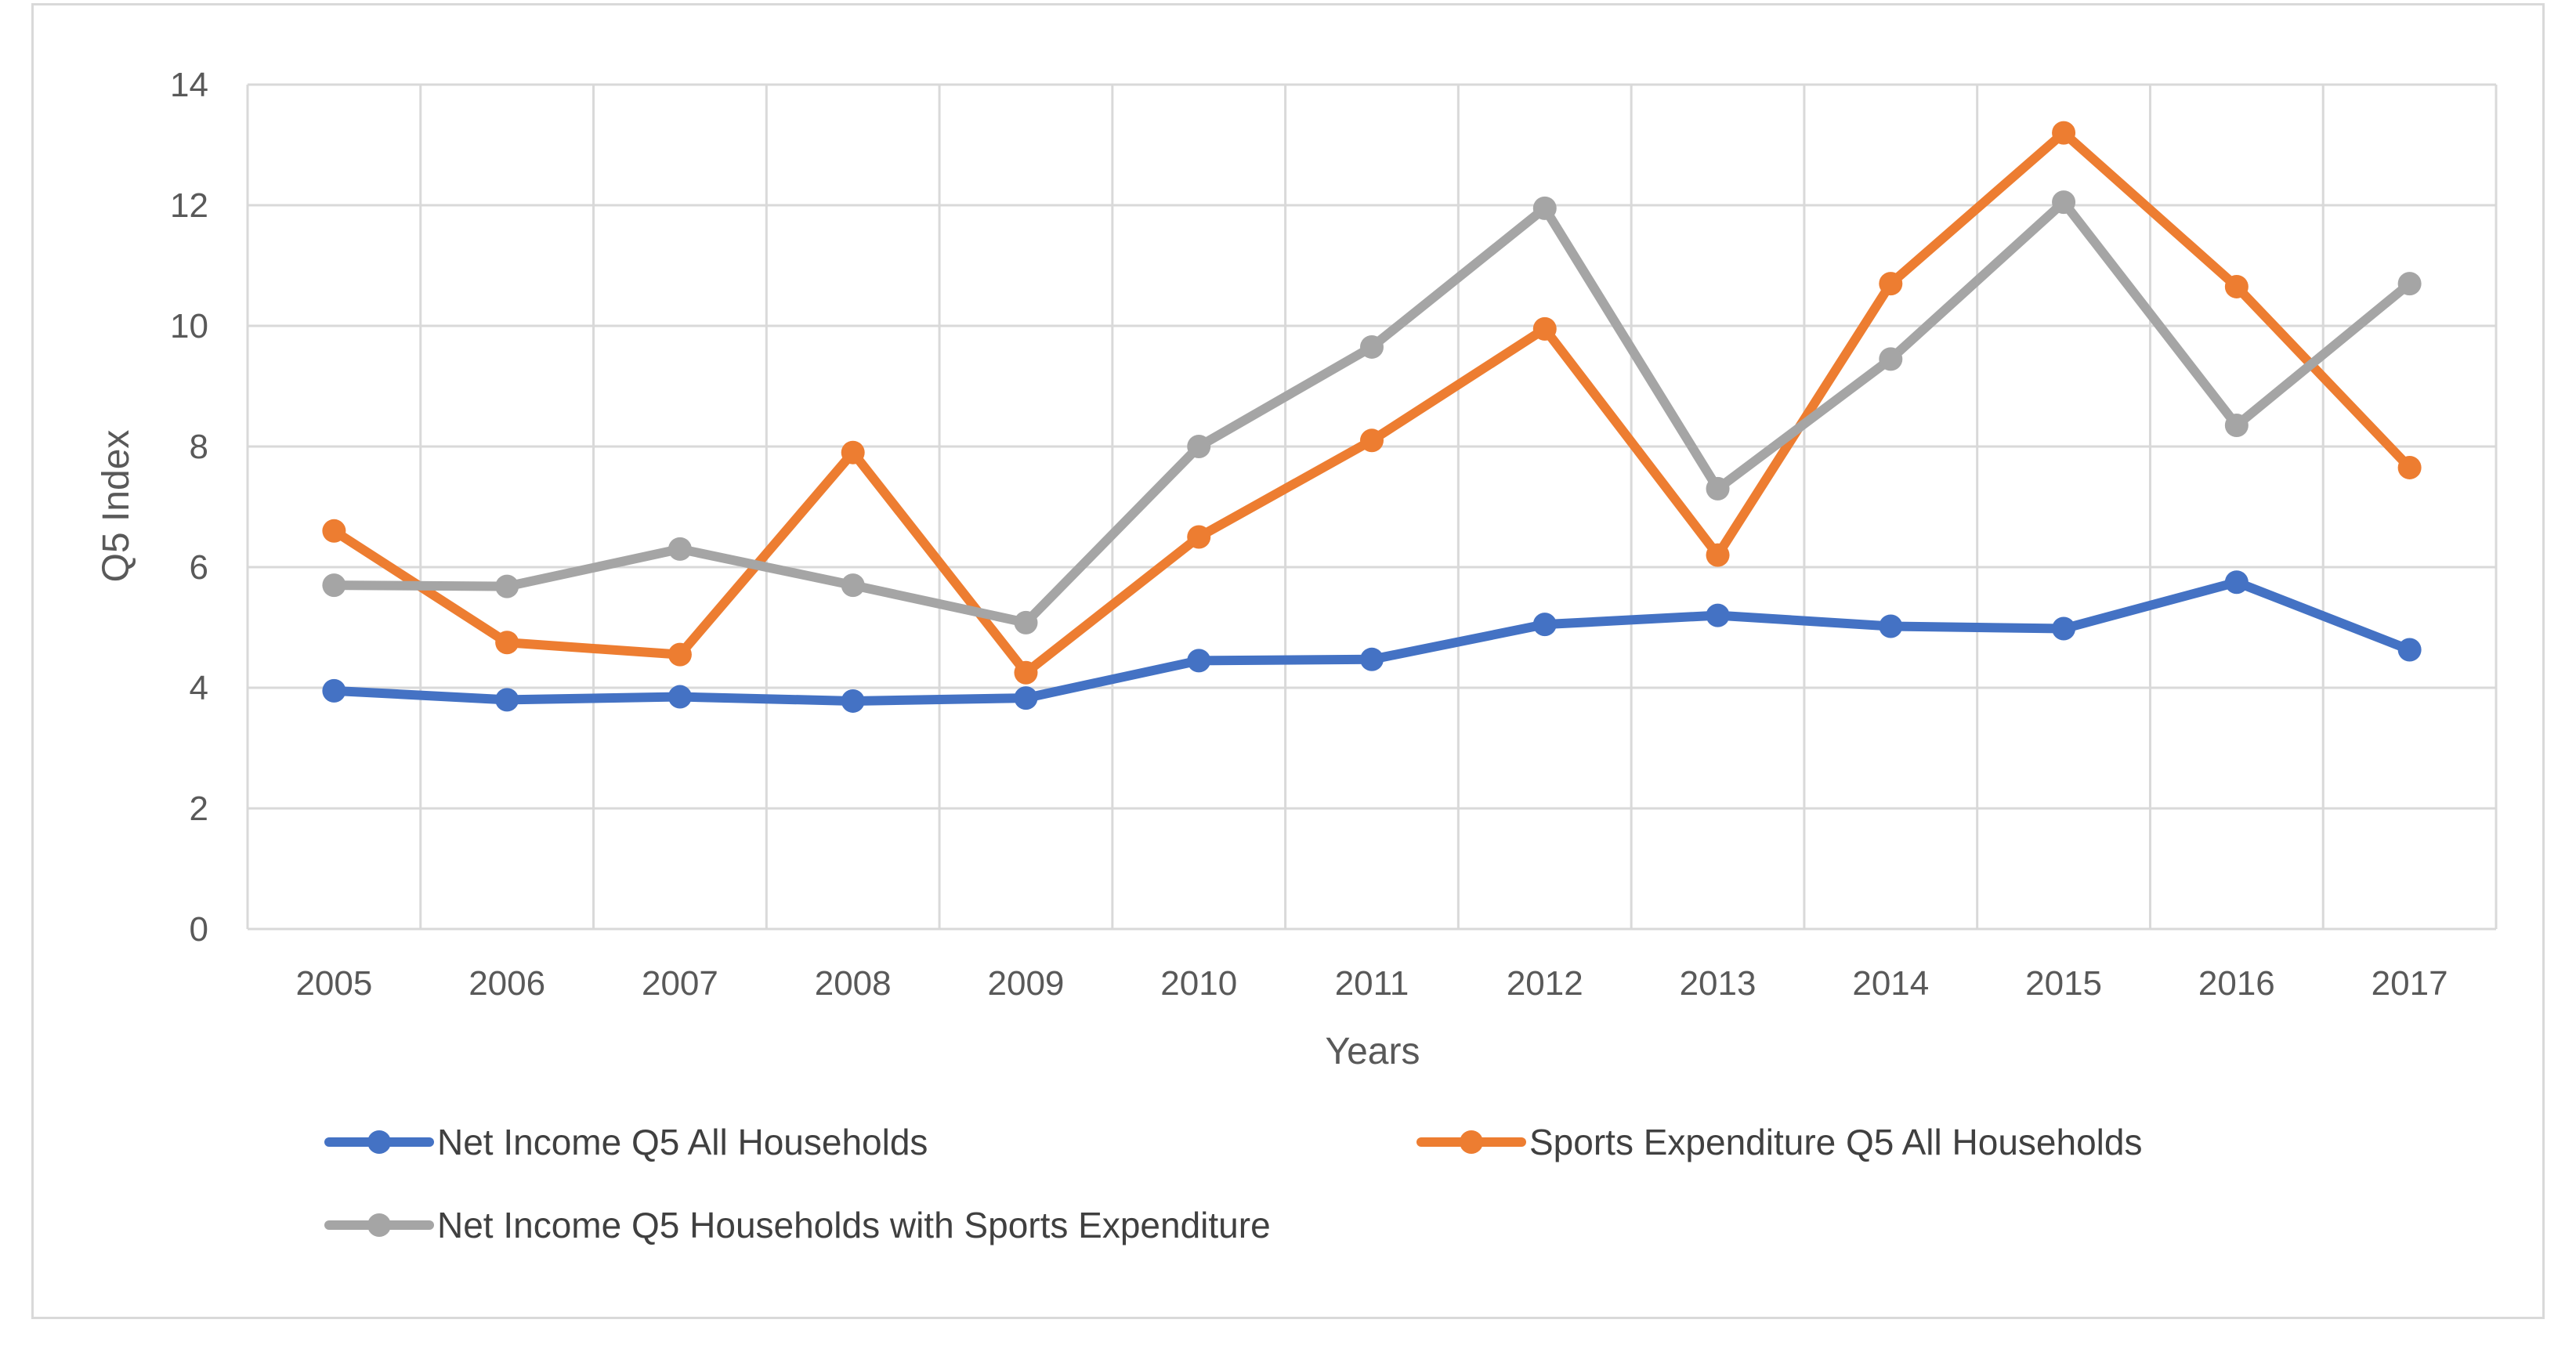 The width and height of the screenshot is (2576, 1352). Describe the element at coordinates (680, 983) in the screenshot. I see `x-tick-label: 2007` at that location.